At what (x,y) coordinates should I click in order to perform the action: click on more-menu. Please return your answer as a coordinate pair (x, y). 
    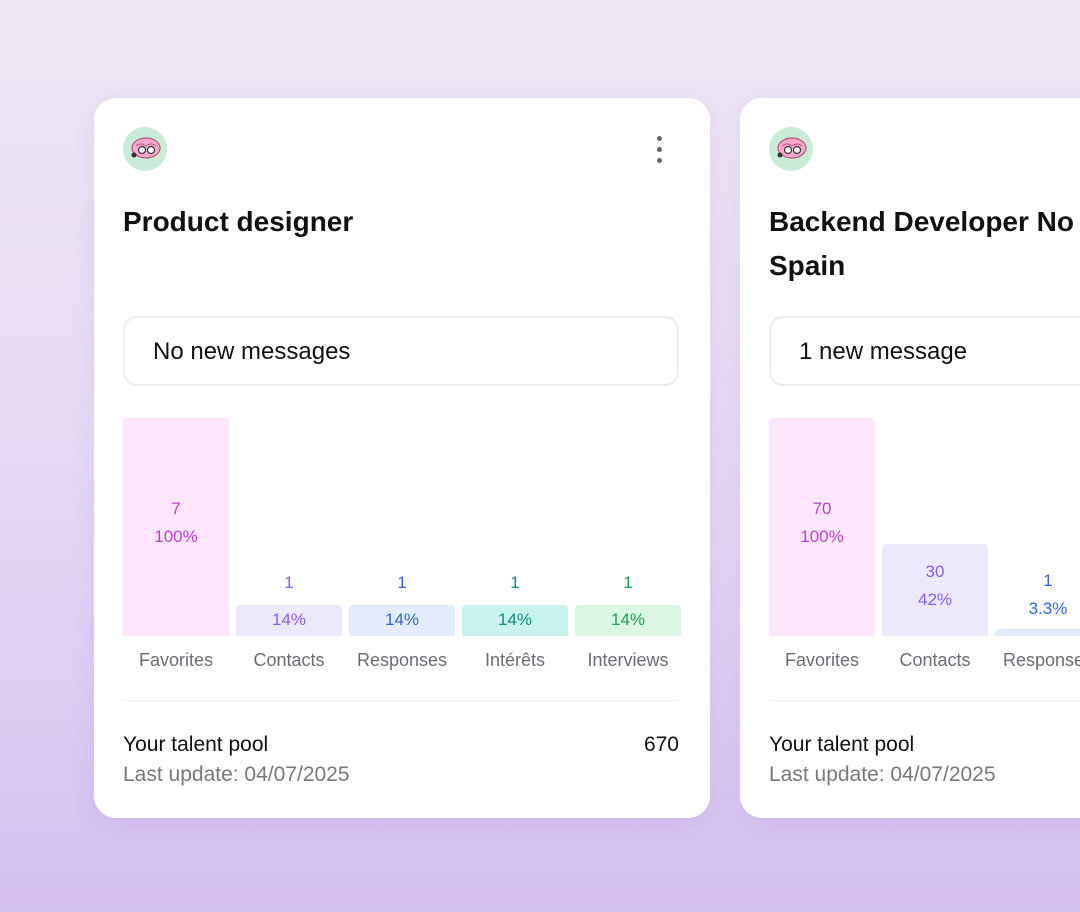
    Looking at the image, I should click on (659, 149).